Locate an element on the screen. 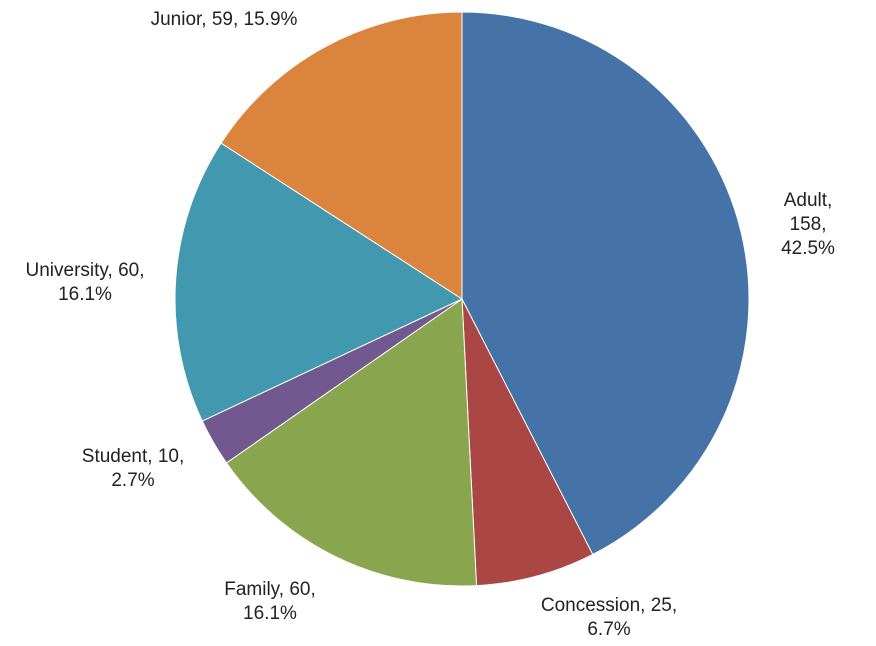 The image size is (876, 646). data-label: Student, 10, 2.7% is located at coordinates (133, 468).